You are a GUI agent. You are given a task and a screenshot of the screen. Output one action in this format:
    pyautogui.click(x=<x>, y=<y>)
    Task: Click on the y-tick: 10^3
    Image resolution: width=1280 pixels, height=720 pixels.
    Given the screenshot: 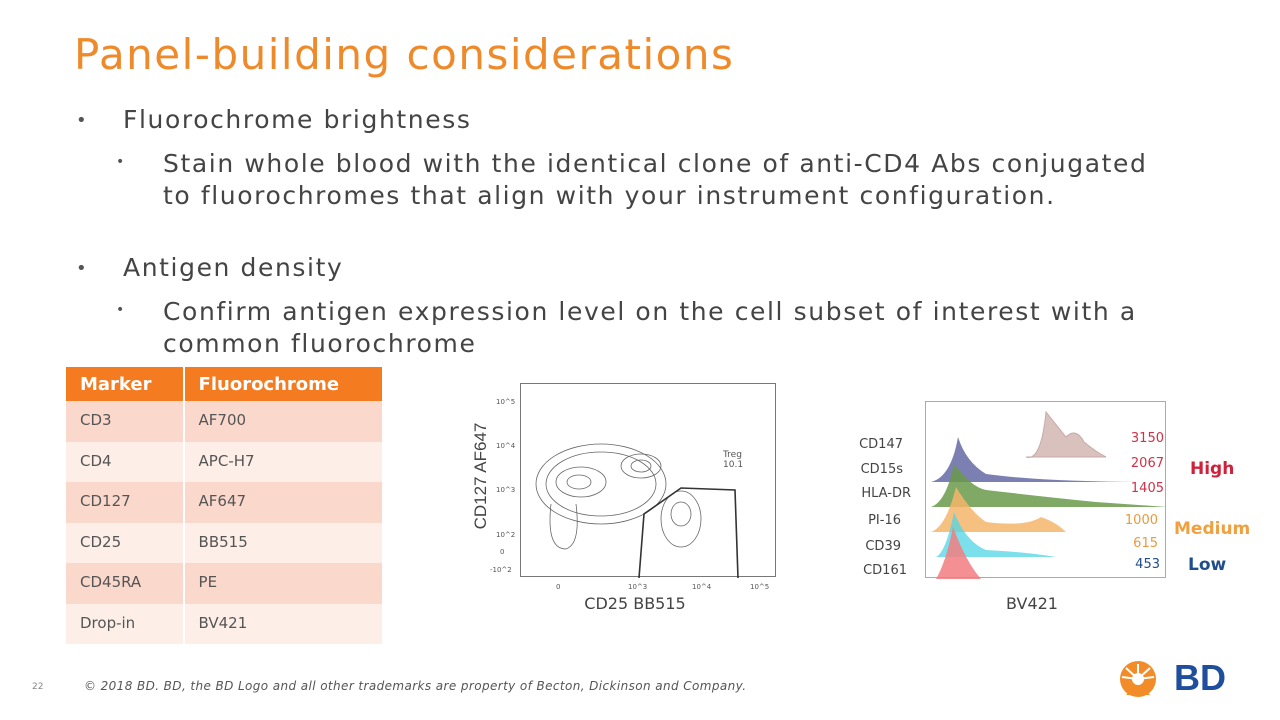 What is the action you would take?
    pyautogui.click(x=506, y=490)
    